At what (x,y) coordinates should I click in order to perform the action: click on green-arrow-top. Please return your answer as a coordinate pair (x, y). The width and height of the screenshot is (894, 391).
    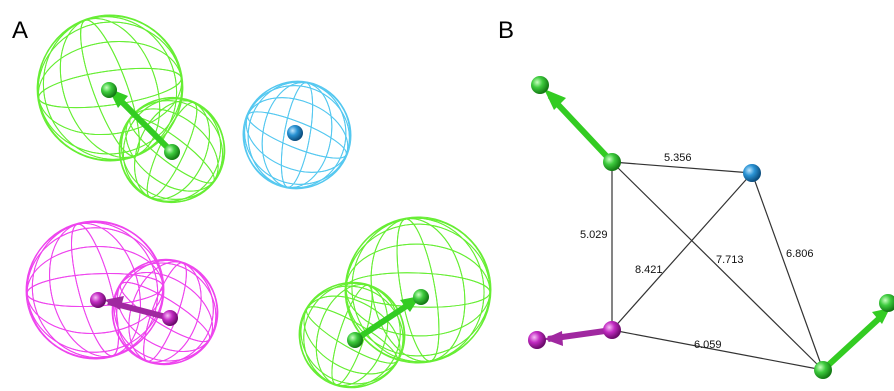
    Looking at the image, I should click on (144, 124).